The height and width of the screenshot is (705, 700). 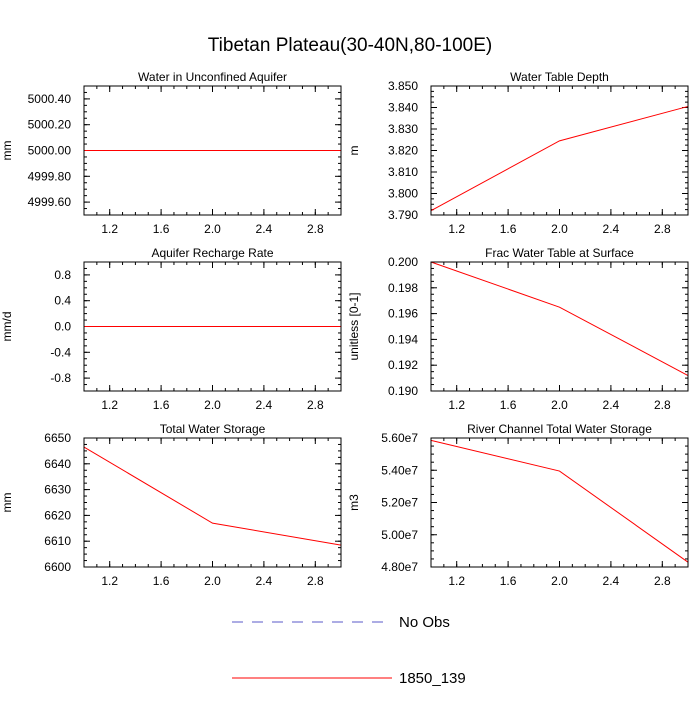 I want to click on y-tick-label: 0.192, so click(x=403, y=365).